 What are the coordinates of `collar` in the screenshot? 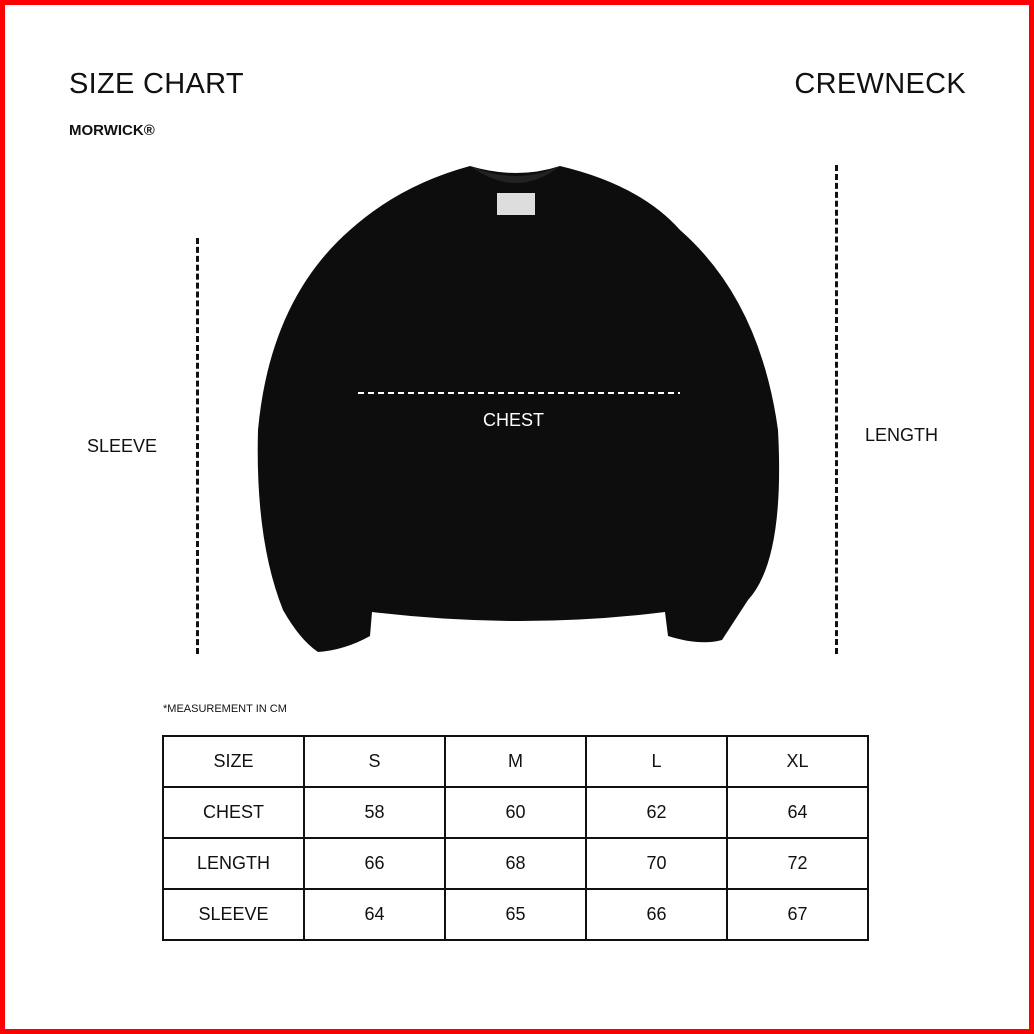 It's located at (515, 174).